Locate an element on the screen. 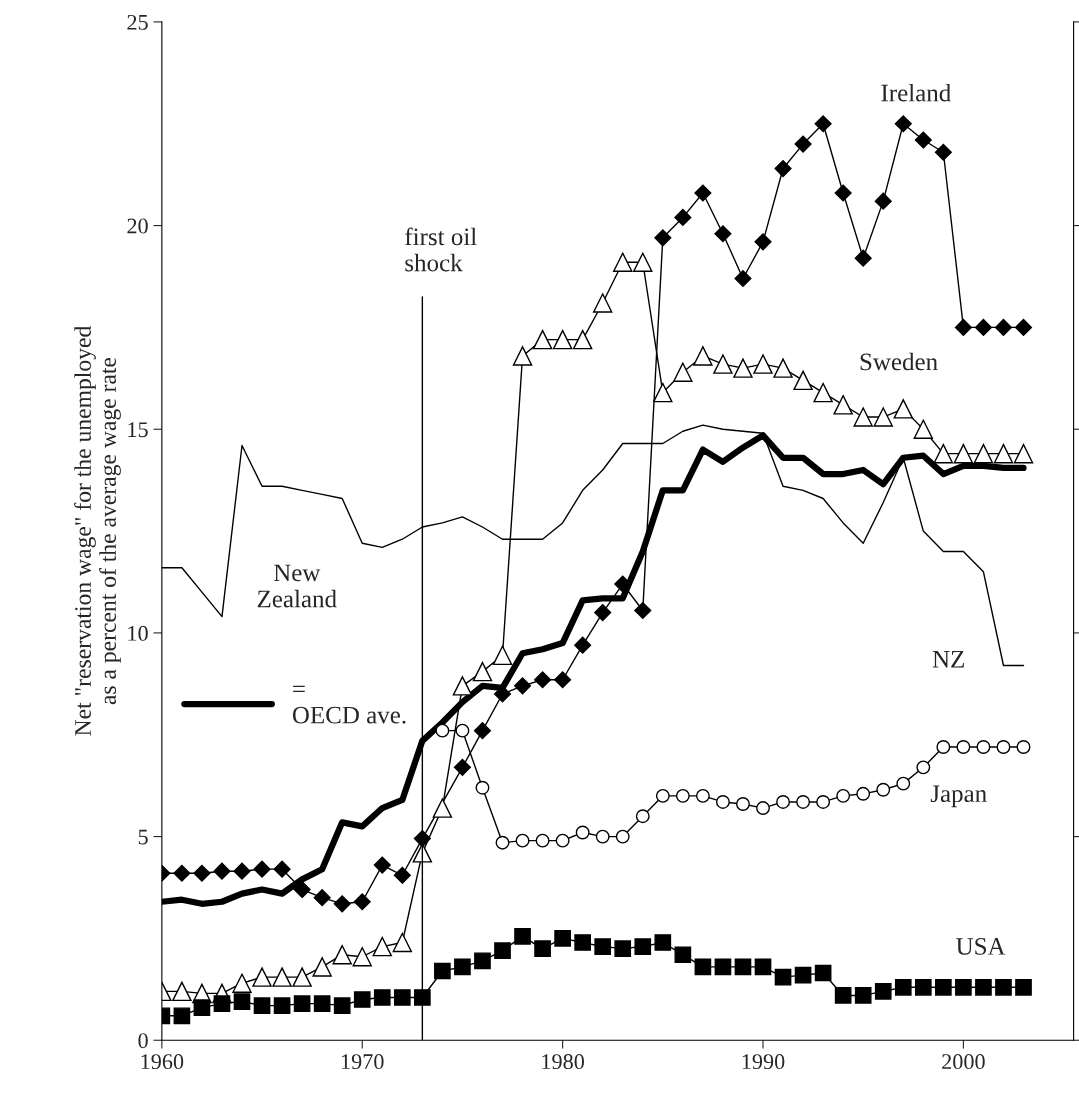 The width and height of the screenshot is (1079, 1095). annotation: NZ is located at coordinates (948, 659).